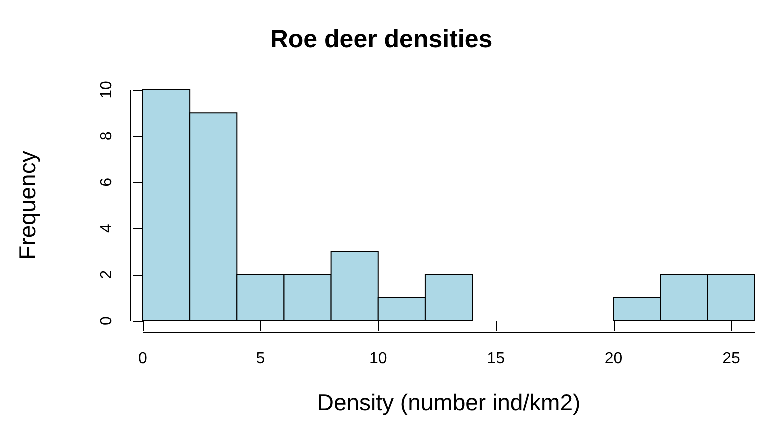 This screenshot has height=435, width=763. What do you see at coordinates (613, 359) in the screenshot?
I see `x-tick-label: 20` at bounding box center [613, 359].